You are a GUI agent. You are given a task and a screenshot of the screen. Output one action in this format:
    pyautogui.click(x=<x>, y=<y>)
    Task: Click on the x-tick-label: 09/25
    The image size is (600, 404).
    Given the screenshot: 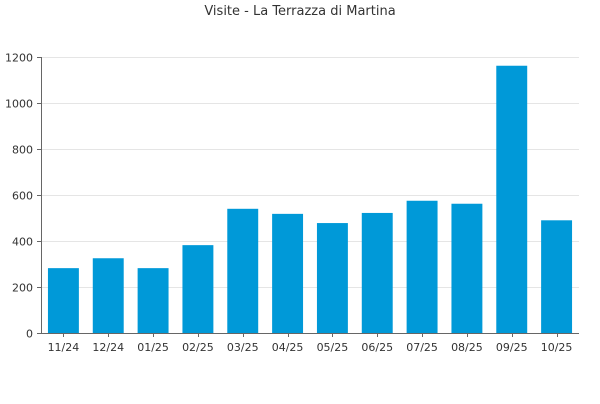 What is the action you would take?
    pyautogui.click(x=512, y=347)
    